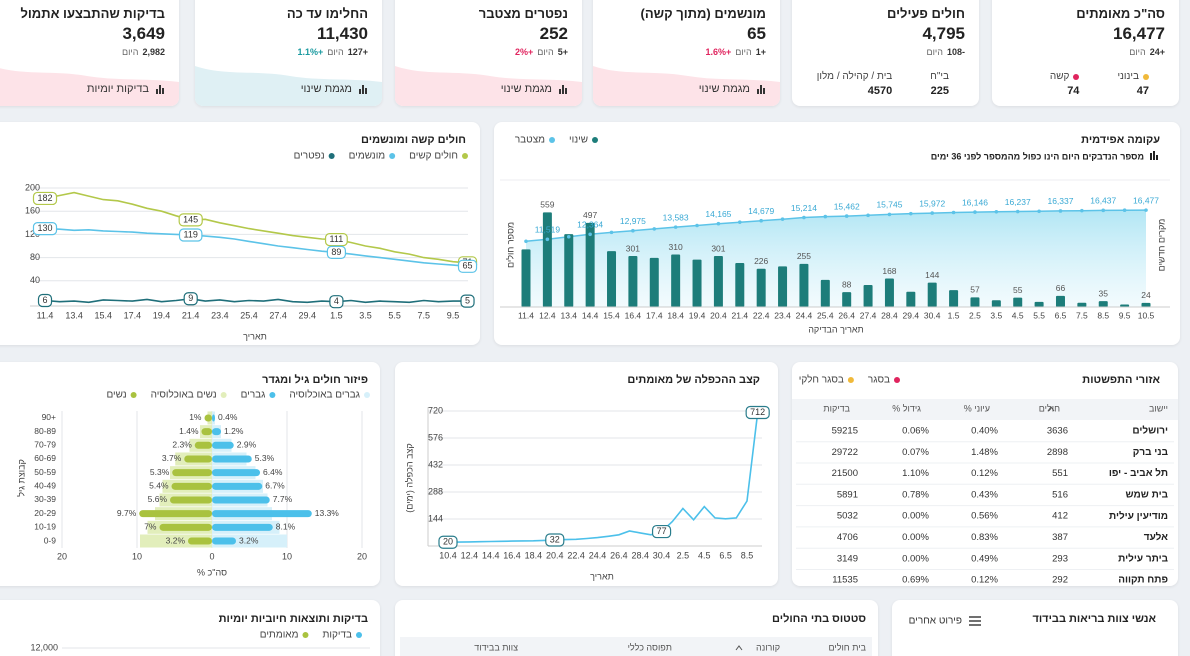 The image size is (1190, 656). I want to click on breakdown-label: בינוני, so click(1133, 76).